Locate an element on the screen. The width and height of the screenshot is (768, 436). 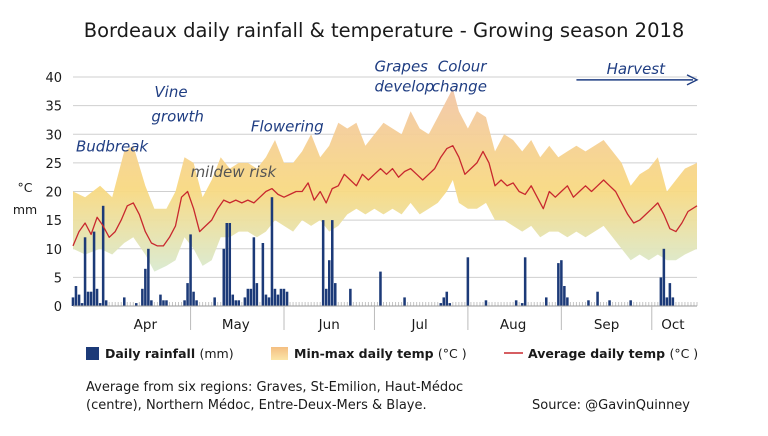
y-tick-label: 10 is located at coordinates (53, 250).